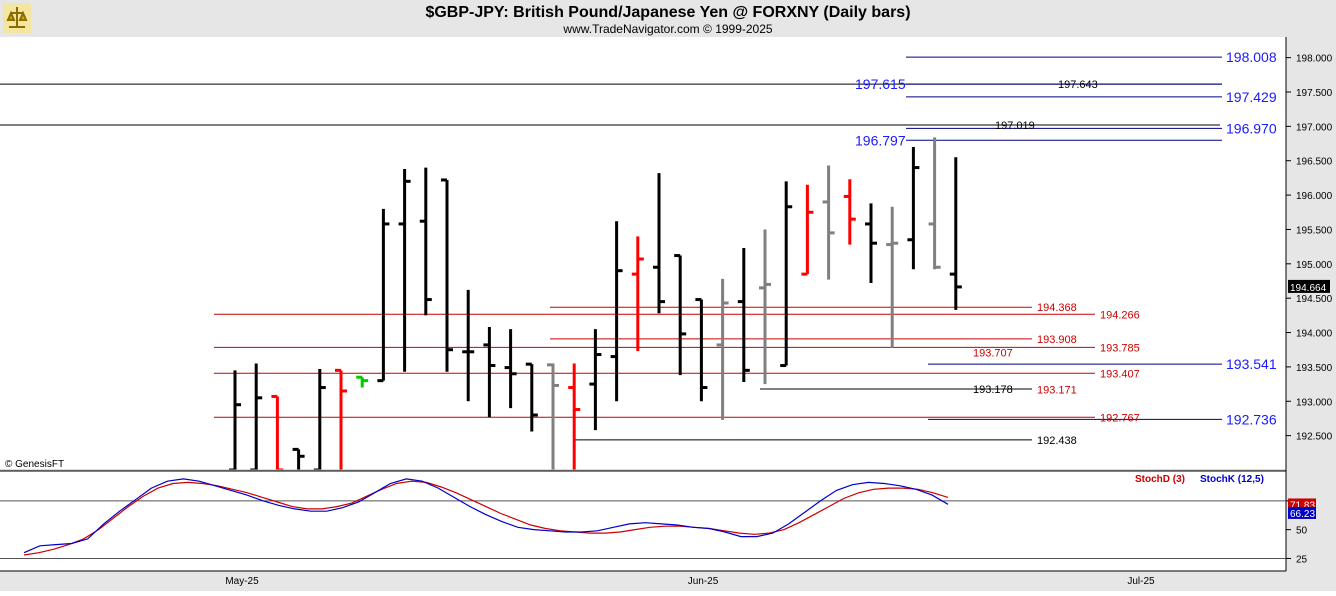  I want to click on stoch-tick-label: 50, so click(1302, 531).